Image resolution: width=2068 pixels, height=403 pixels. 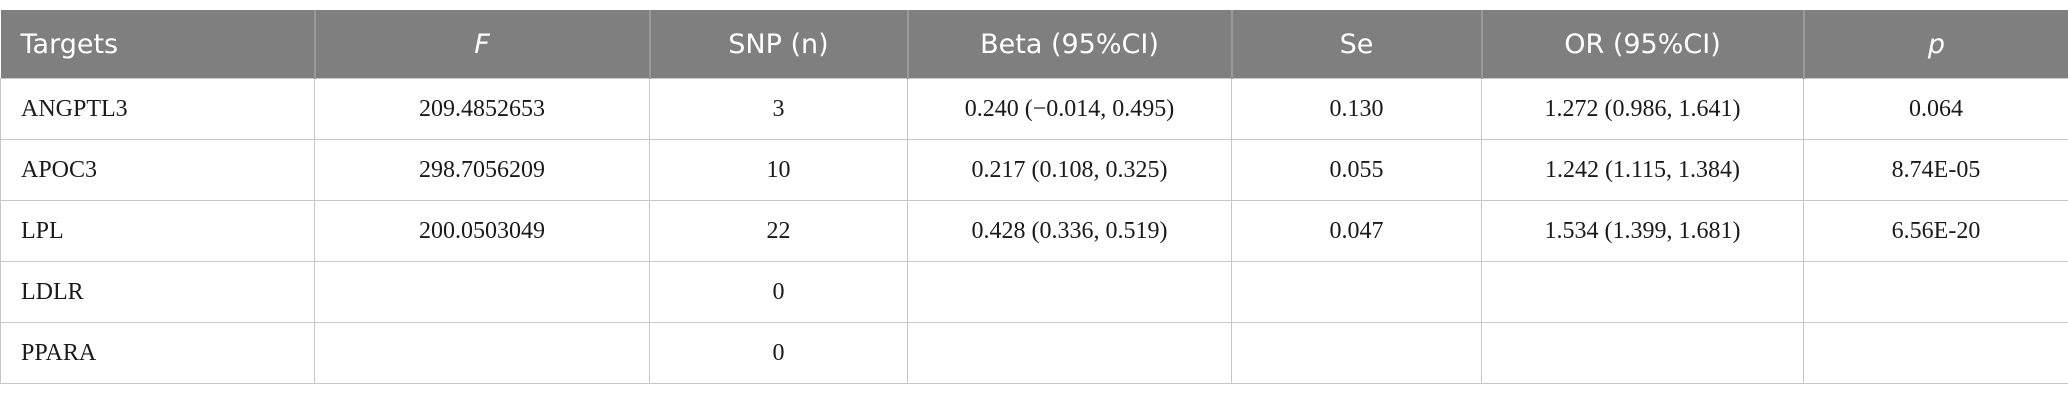 I want to click on table-cell: 3, so click(x=778, y=109).